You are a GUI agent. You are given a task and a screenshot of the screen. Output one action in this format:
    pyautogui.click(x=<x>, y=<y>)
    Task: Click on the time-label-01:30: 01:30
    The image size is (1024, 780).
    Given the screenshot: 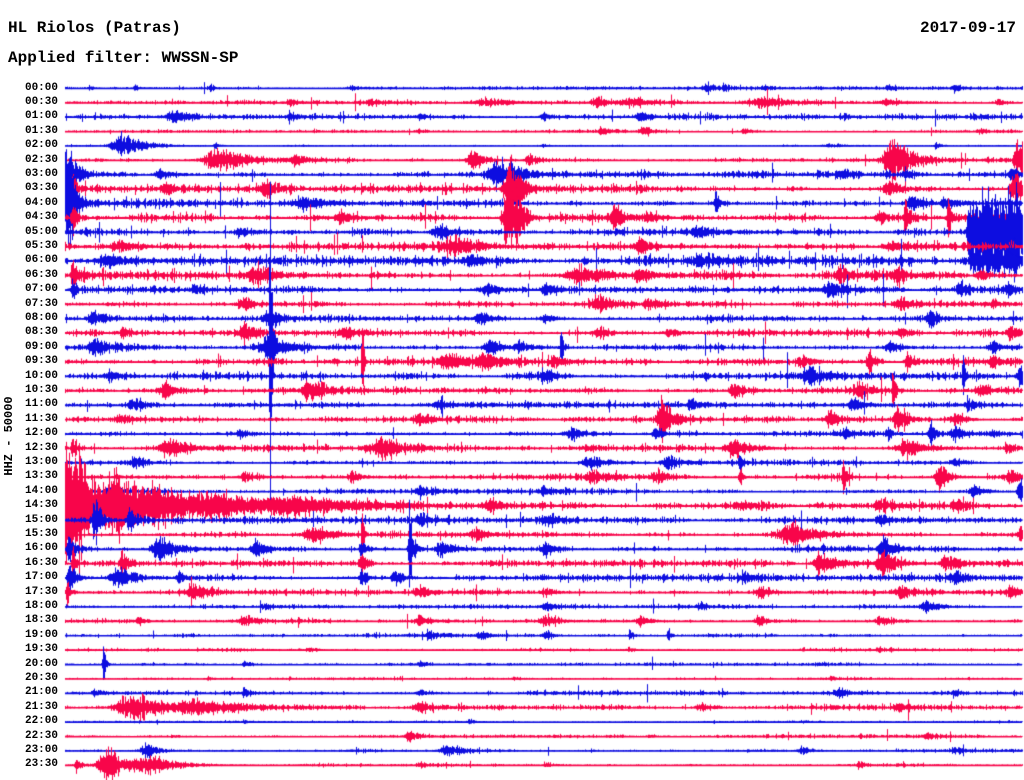 What is the action you would take?
    pyautogui.click(x=41, y=130)
    